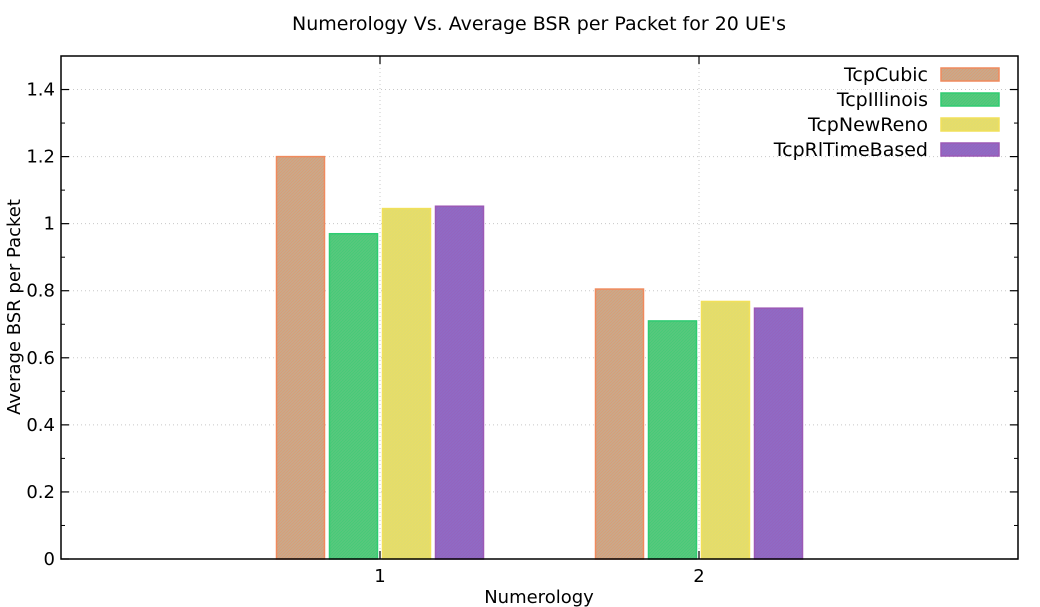  What do you see at coordinates (850, 150) in the screenshot?
I see `legend-label: TcpRlTimeBased` at bounding box center [850, 150].